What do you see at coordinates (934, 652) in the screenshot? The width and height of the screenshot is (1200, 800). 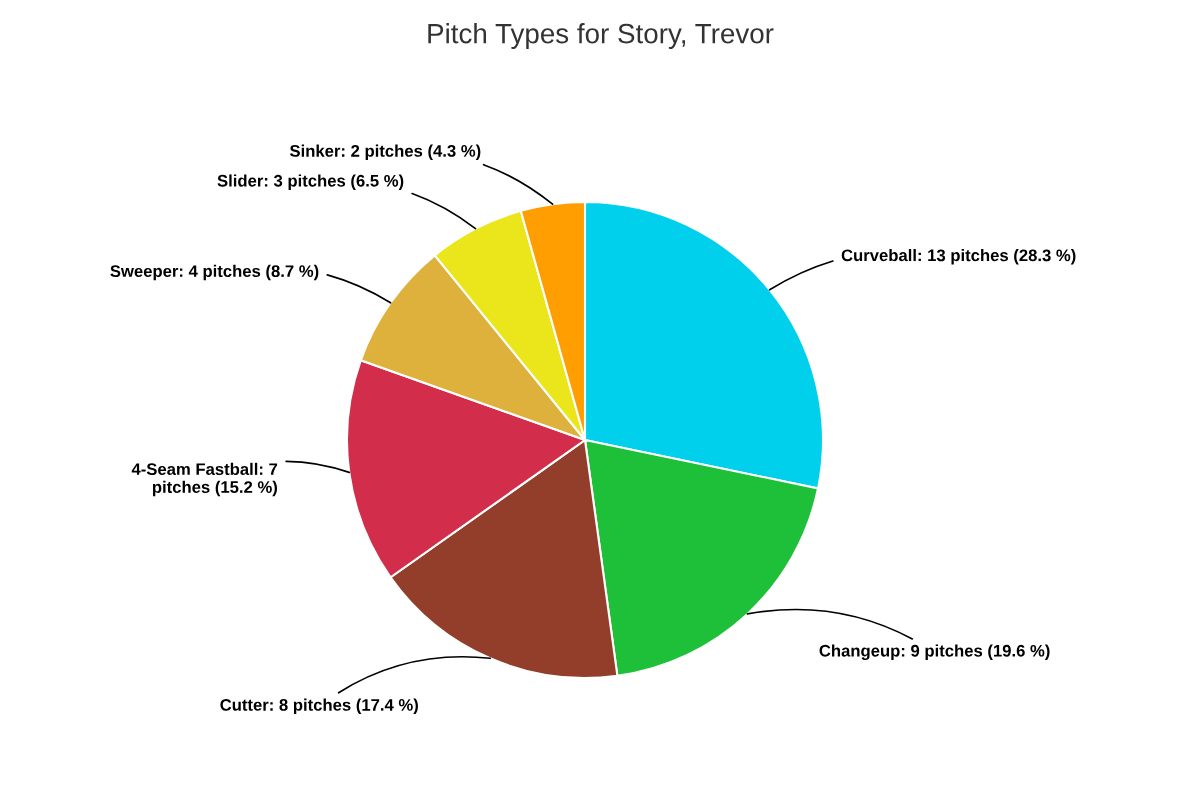 I see `slice-label: Changeup: 9 pitches (19.6 %)` at bounding box center [934, 652].